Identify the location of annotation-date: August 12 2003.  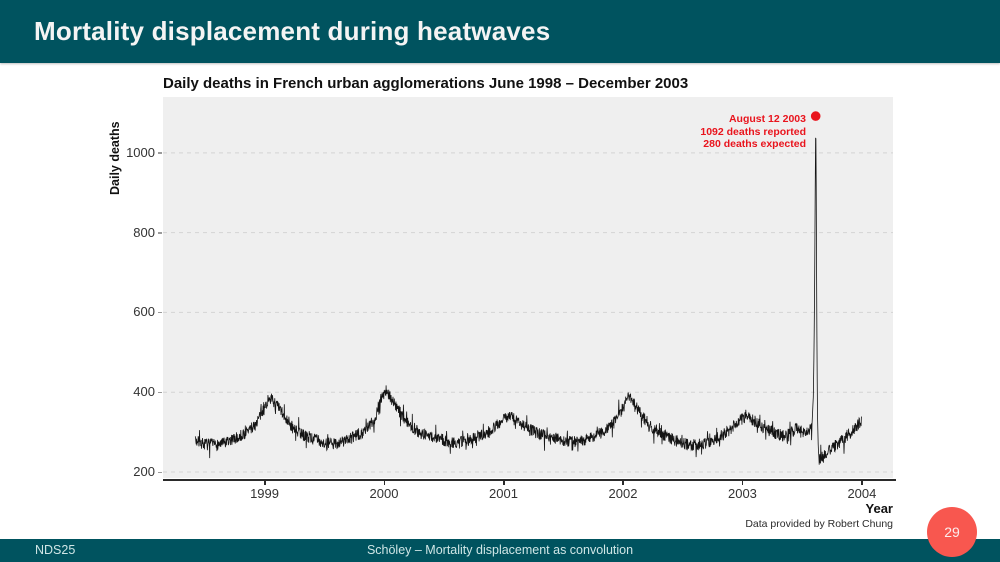
(767, 119).